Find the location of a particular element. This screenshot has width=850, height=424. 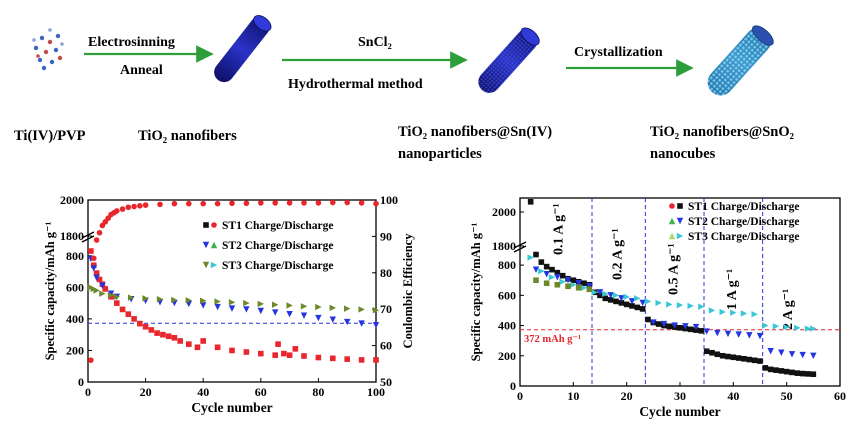

x-tick-label: 60 is located at coordinates (261, 392).